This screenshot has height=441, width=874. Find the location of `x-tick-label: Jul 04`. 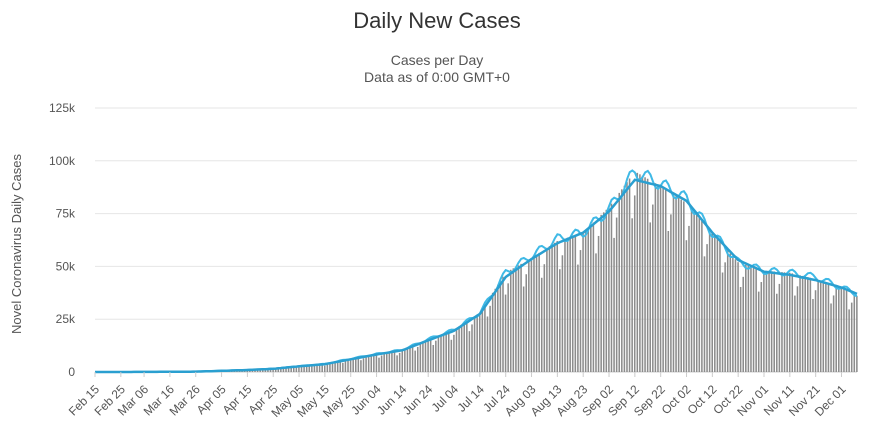

x-tick-label: Jul 04 is located at coordinates (445, 398).